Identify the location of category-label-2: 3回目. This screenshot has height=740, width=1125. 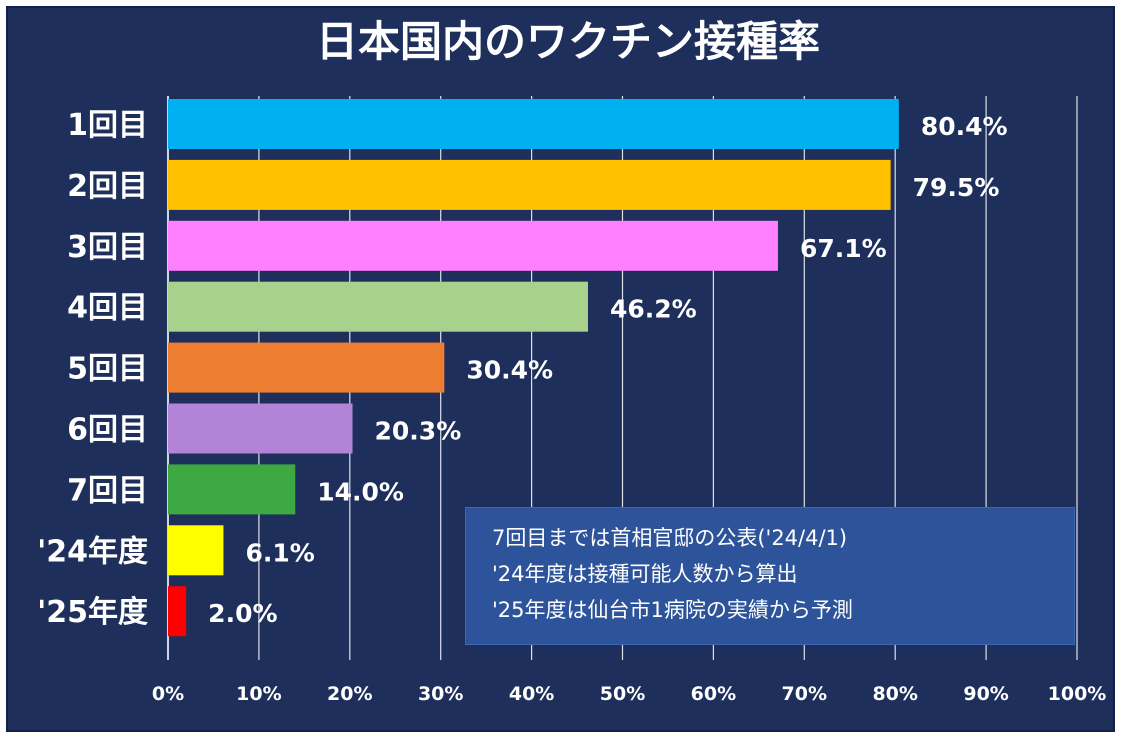
(107, 247).